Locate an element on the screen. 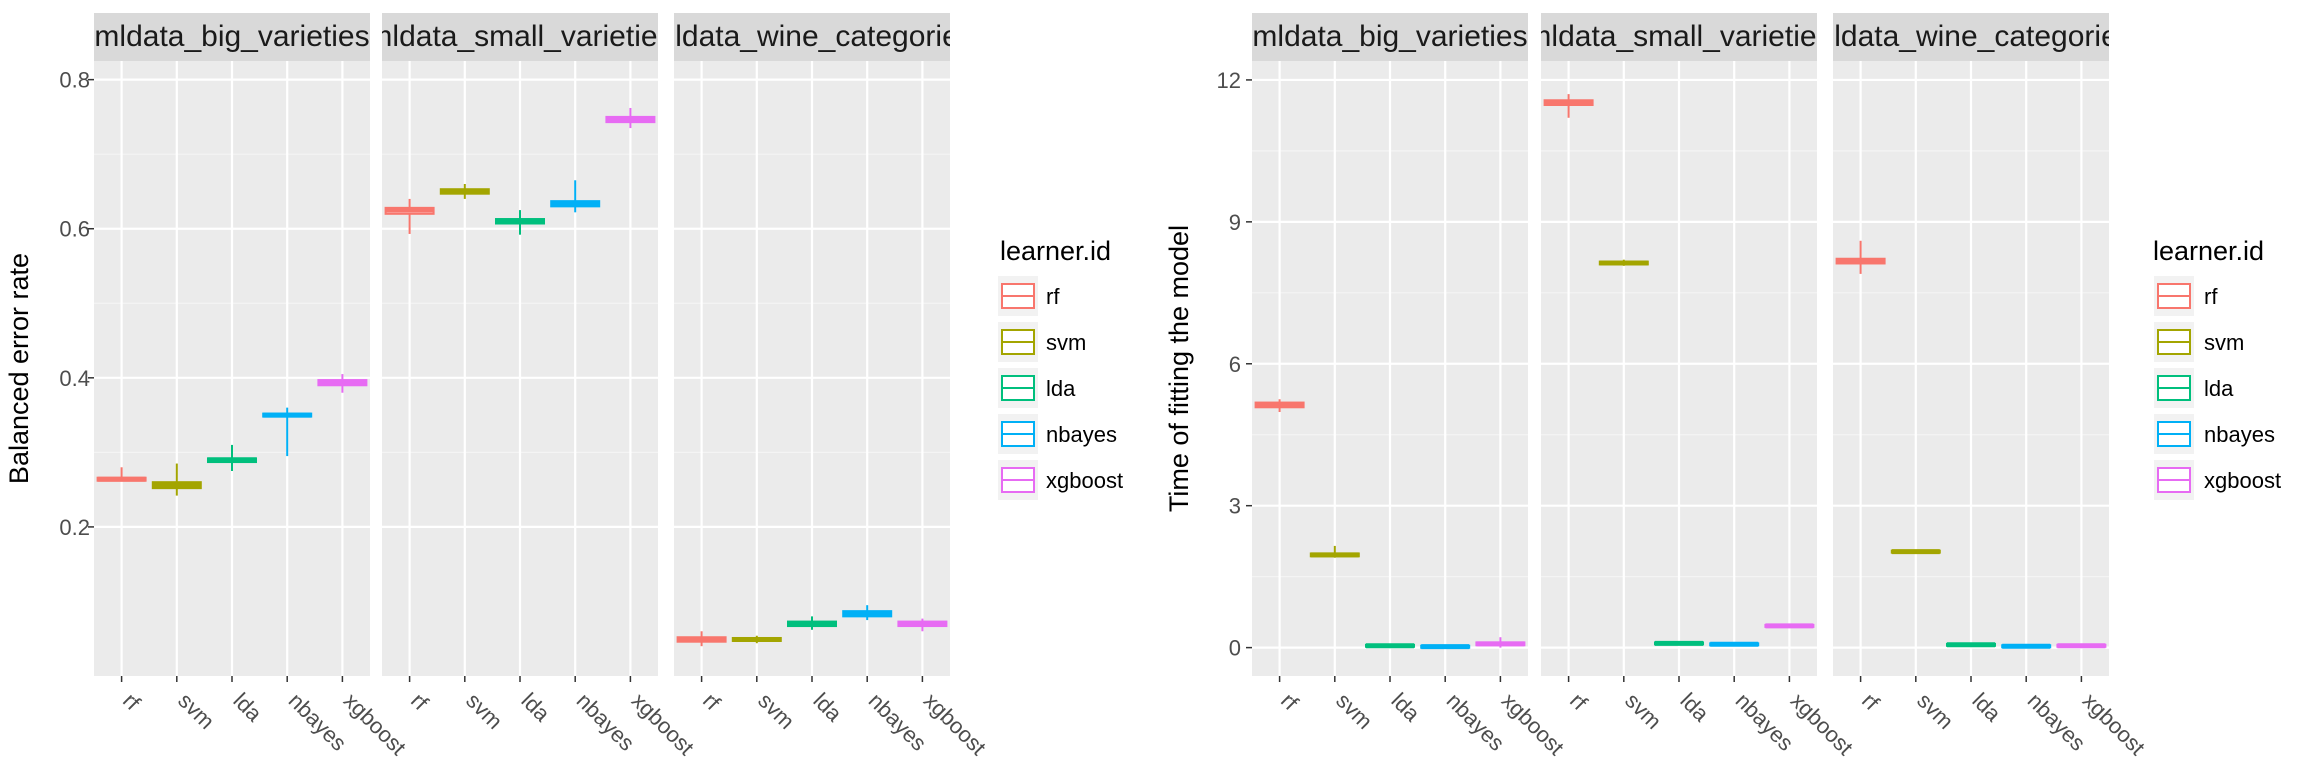 The image size is (2304, 768). legend-key-rf is located at coordinates (1018, 296).